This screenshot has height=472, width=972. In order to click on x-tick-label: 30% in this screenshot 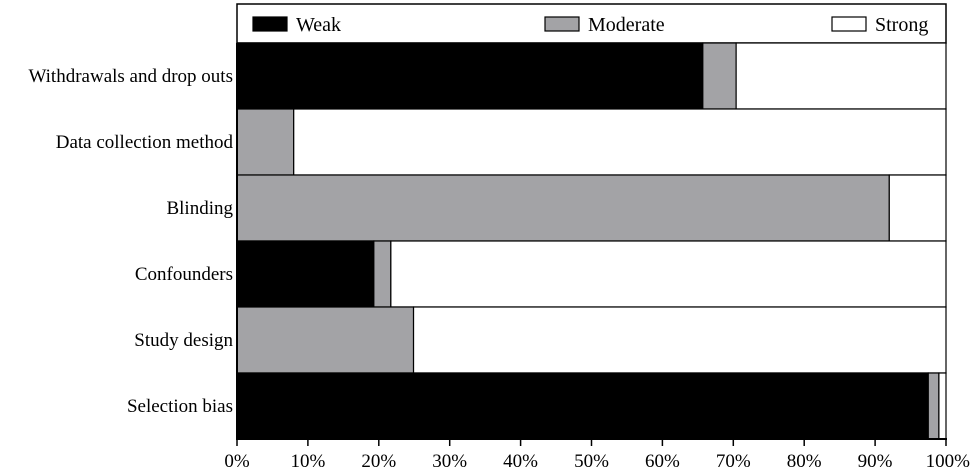, I will do `click(449, 461)`.